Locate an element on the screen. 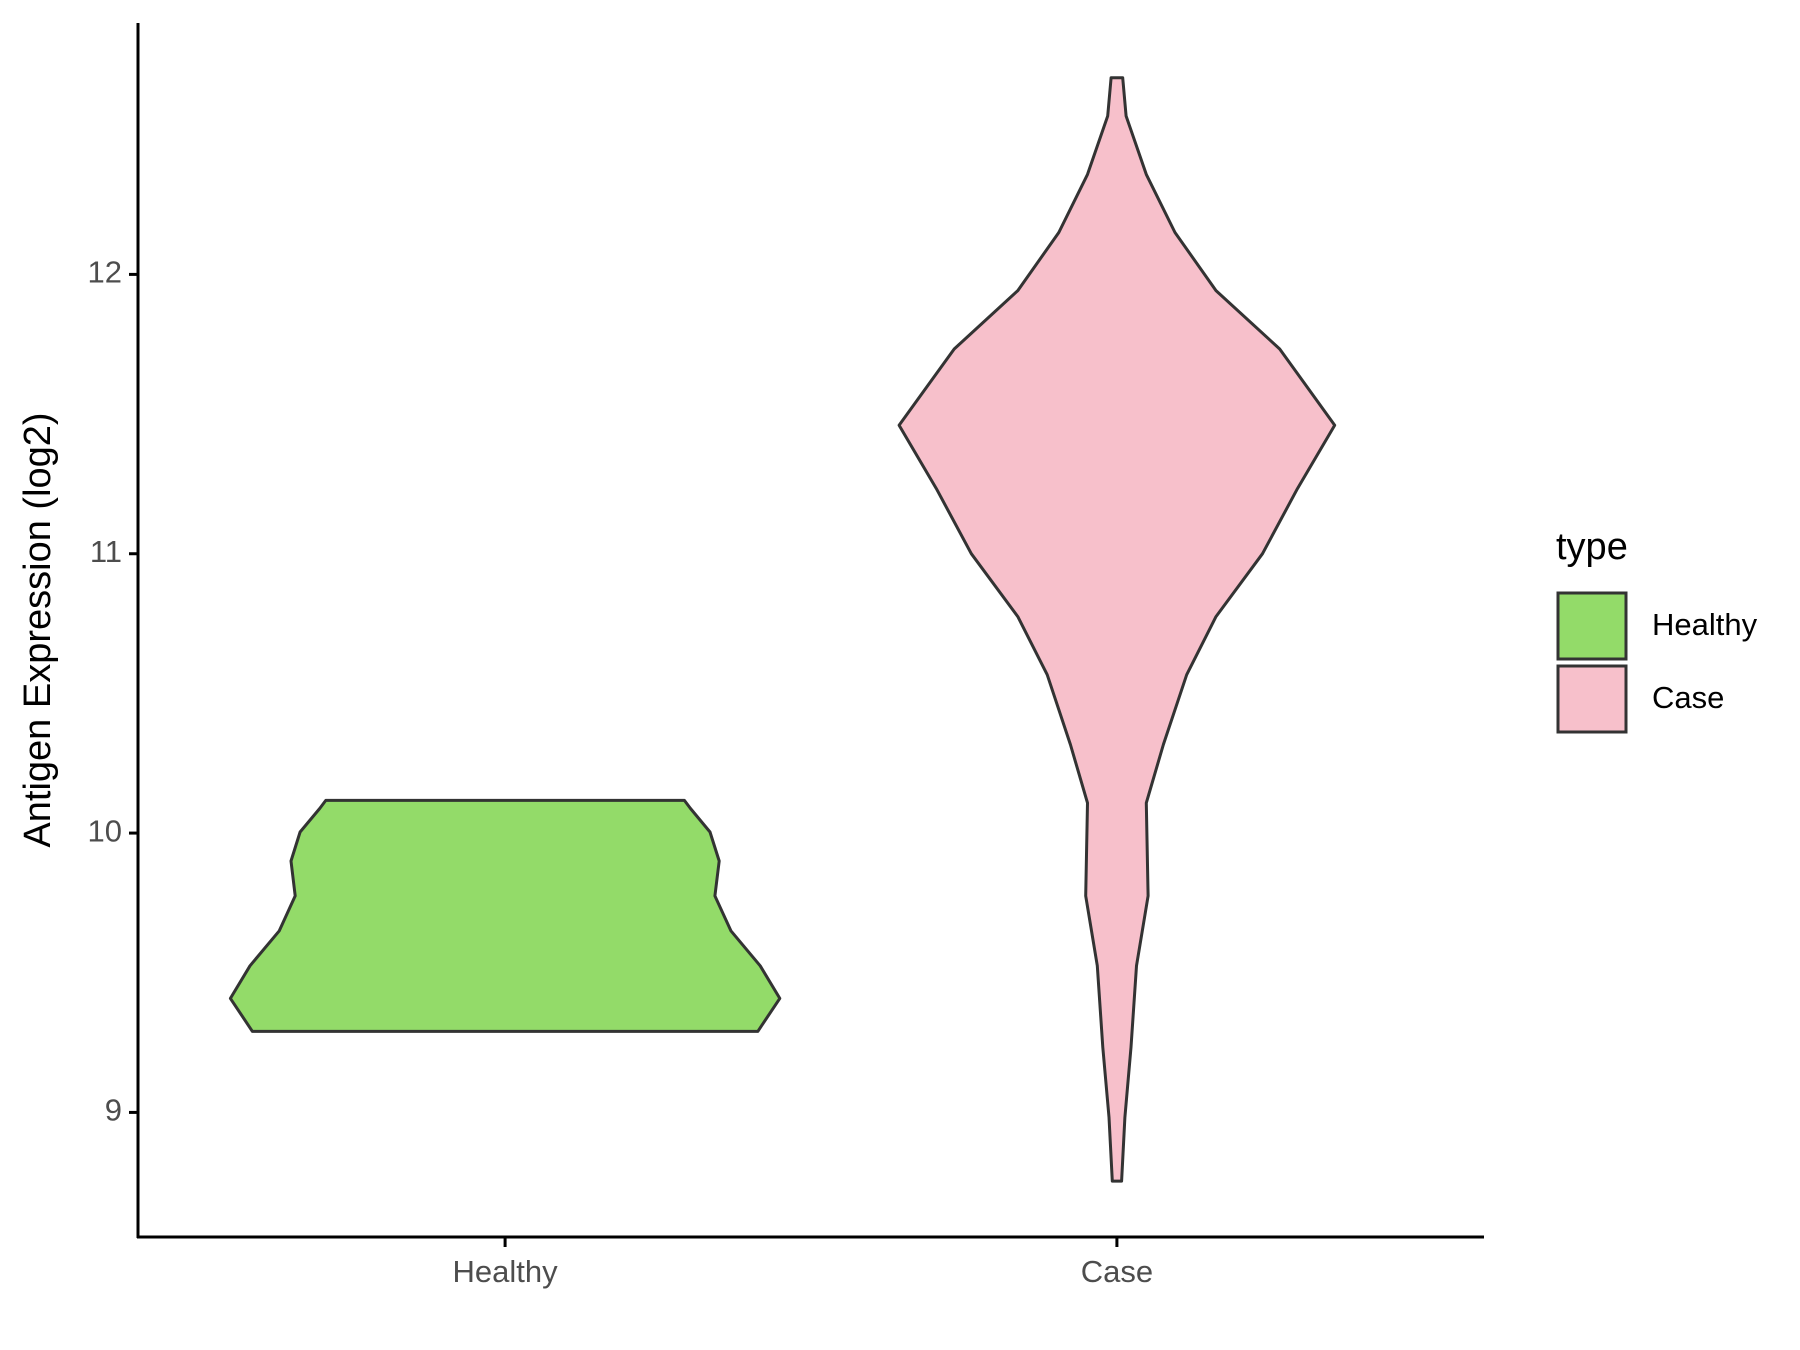 This screenshot has width=1800, height=1350. legend-label: Healthy is located at coordinates (1705, 624).